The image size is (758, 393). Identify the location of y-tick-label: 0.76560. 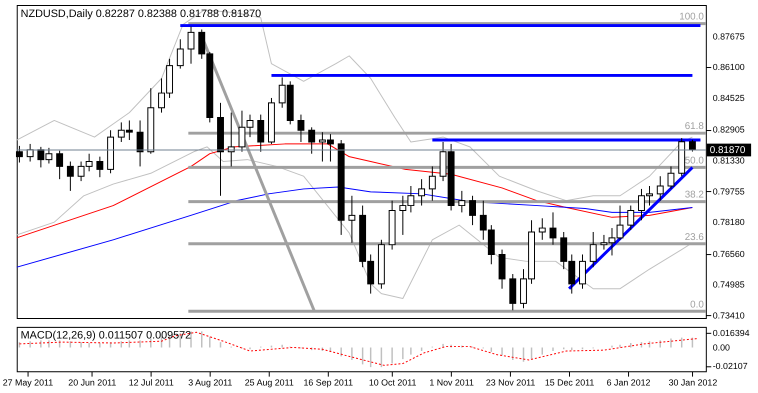
(728, 253).